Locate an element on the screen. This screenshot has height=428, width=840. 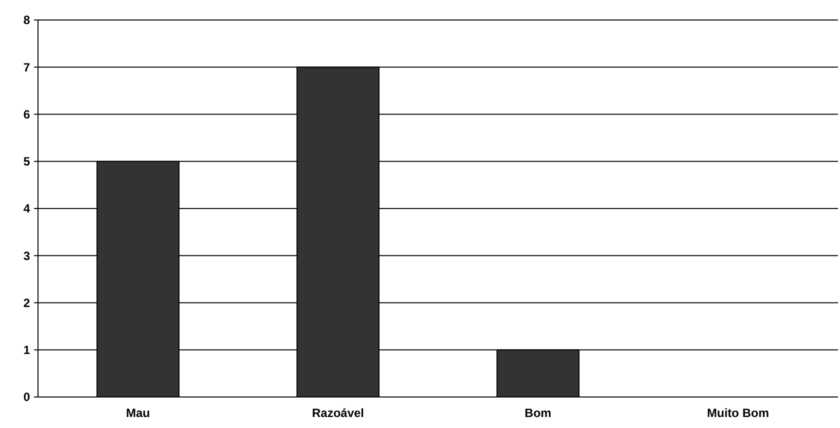
y-tick-label: 7 is located at coordinates (26, 67).